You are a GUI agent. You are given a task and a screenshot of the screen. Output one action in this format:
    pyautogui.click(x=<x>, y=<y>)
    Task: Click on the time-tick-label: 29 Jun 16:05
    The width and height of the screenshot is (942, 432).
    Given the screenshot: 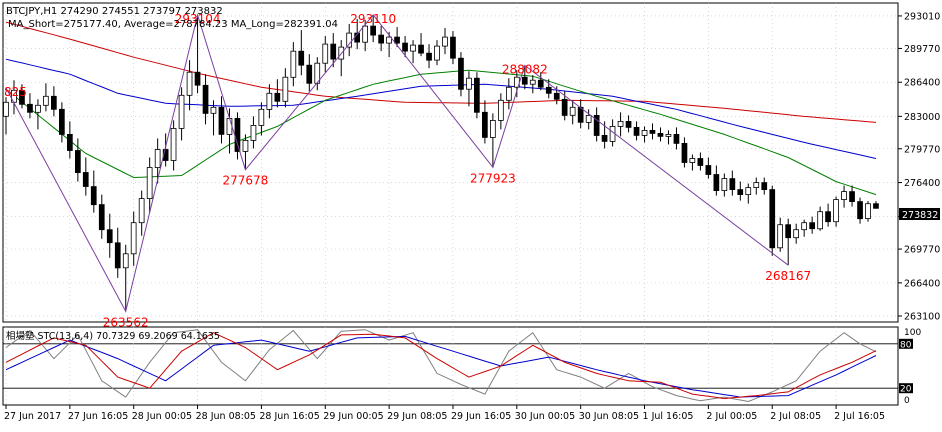 What is the action you would take?
    pyautogui.click(x=481, y=416)
    